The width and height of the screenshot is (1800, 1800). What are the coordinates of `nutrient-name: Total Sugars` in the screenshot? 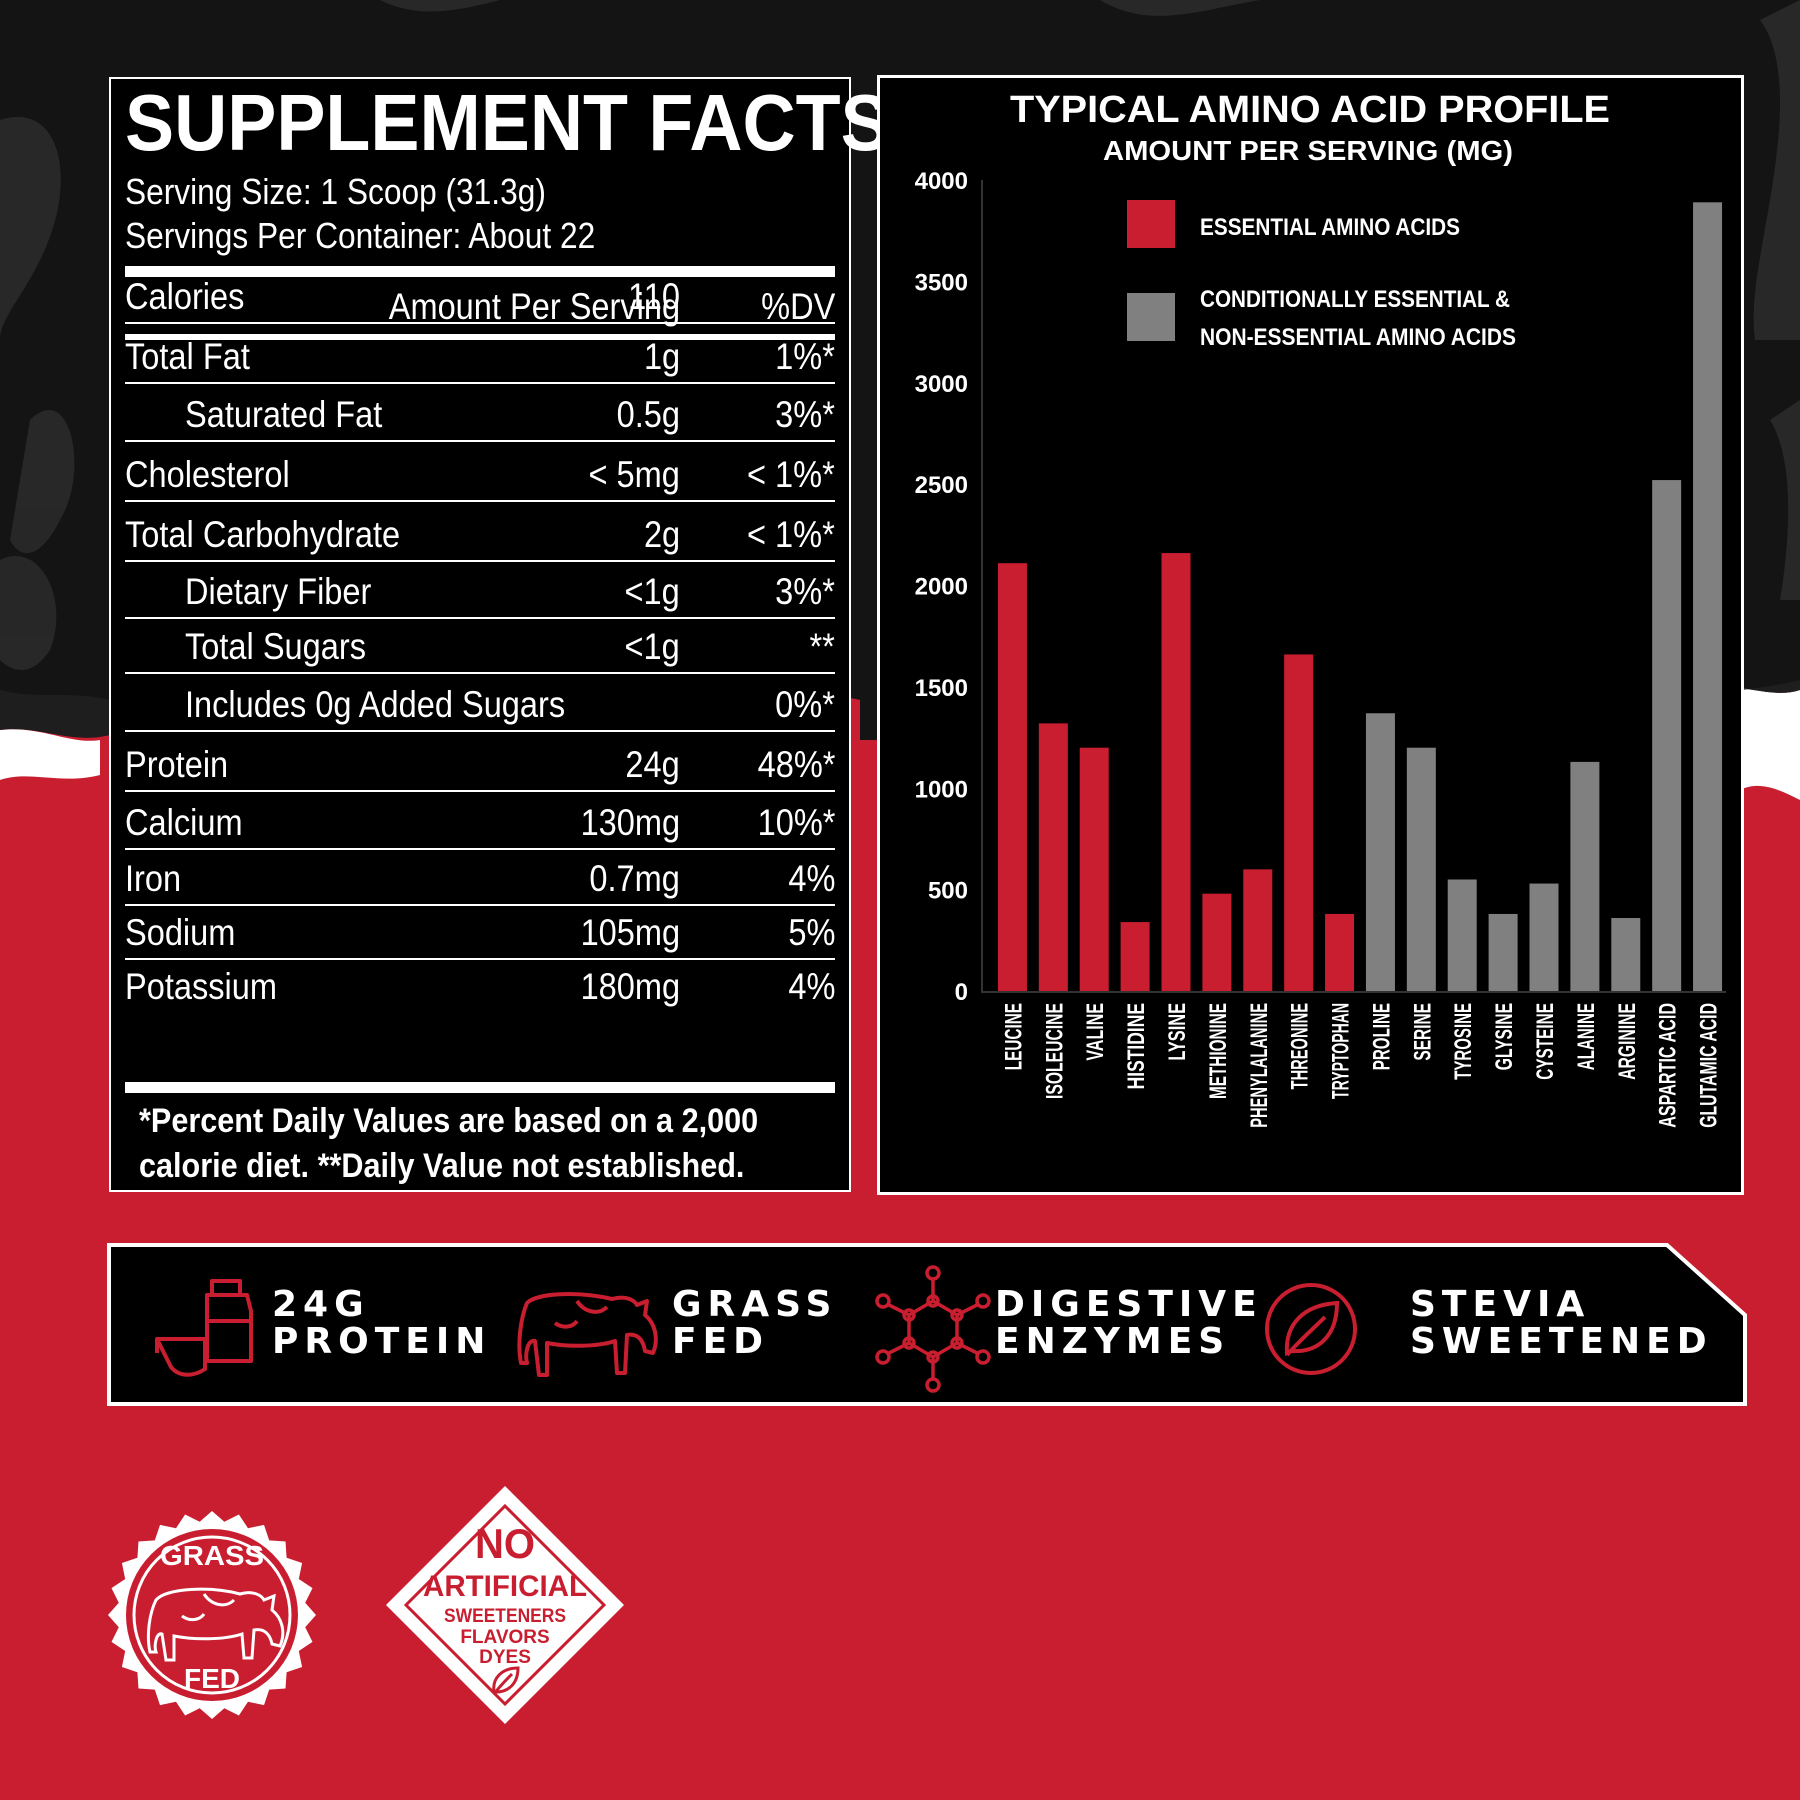 It's located at (275, 646).